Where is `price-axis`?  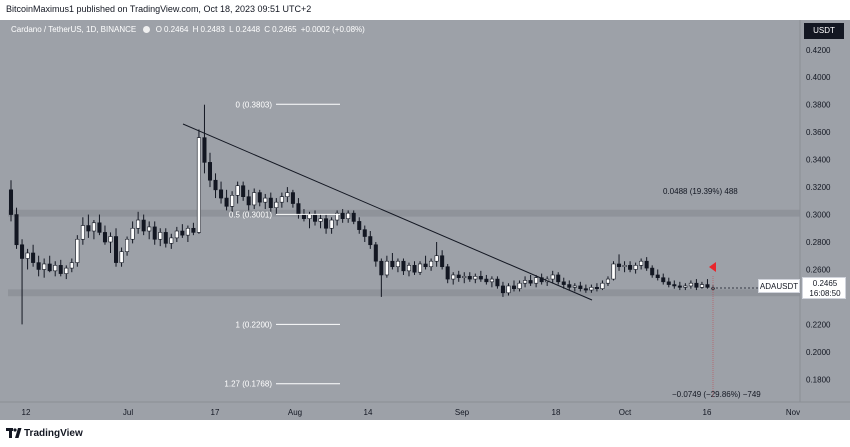
price-axis is located at coordinates (825, 211).